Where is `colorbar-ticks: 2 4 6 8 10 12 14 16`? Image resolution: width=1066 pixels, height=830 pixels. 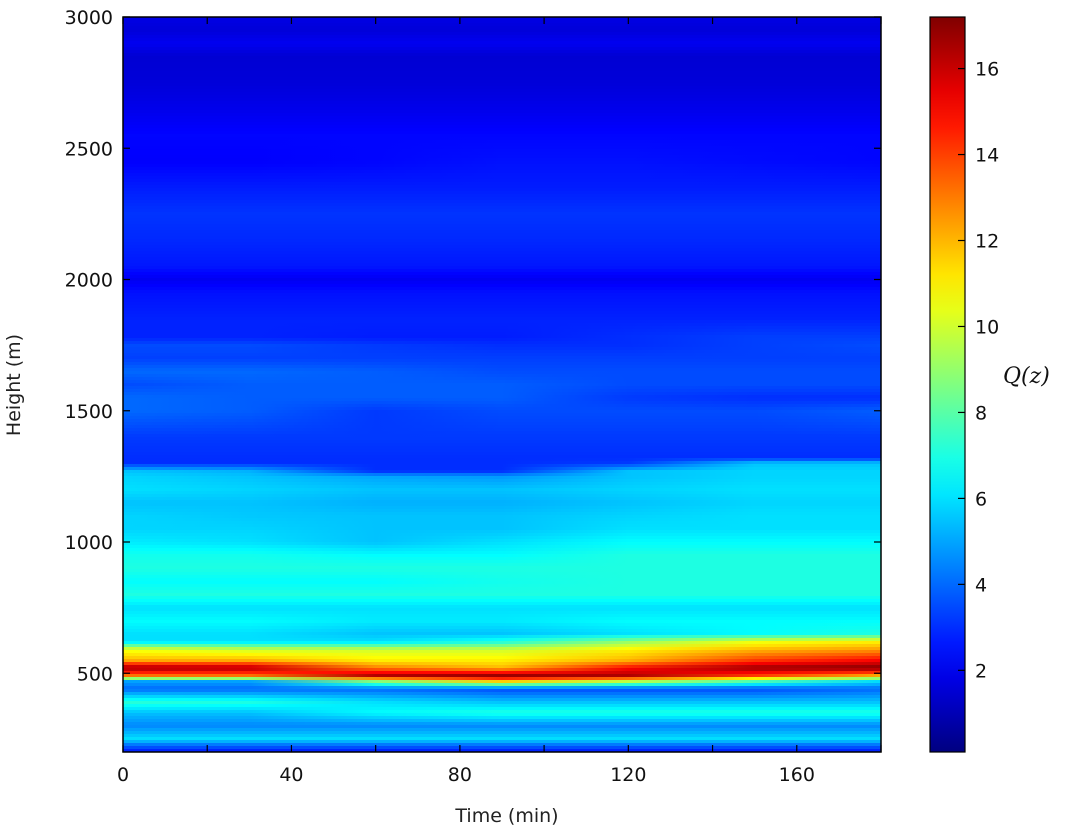 colorbar-ticks: 2 4 6 8 10 12 14 16 is located at coordinates (978, 370).